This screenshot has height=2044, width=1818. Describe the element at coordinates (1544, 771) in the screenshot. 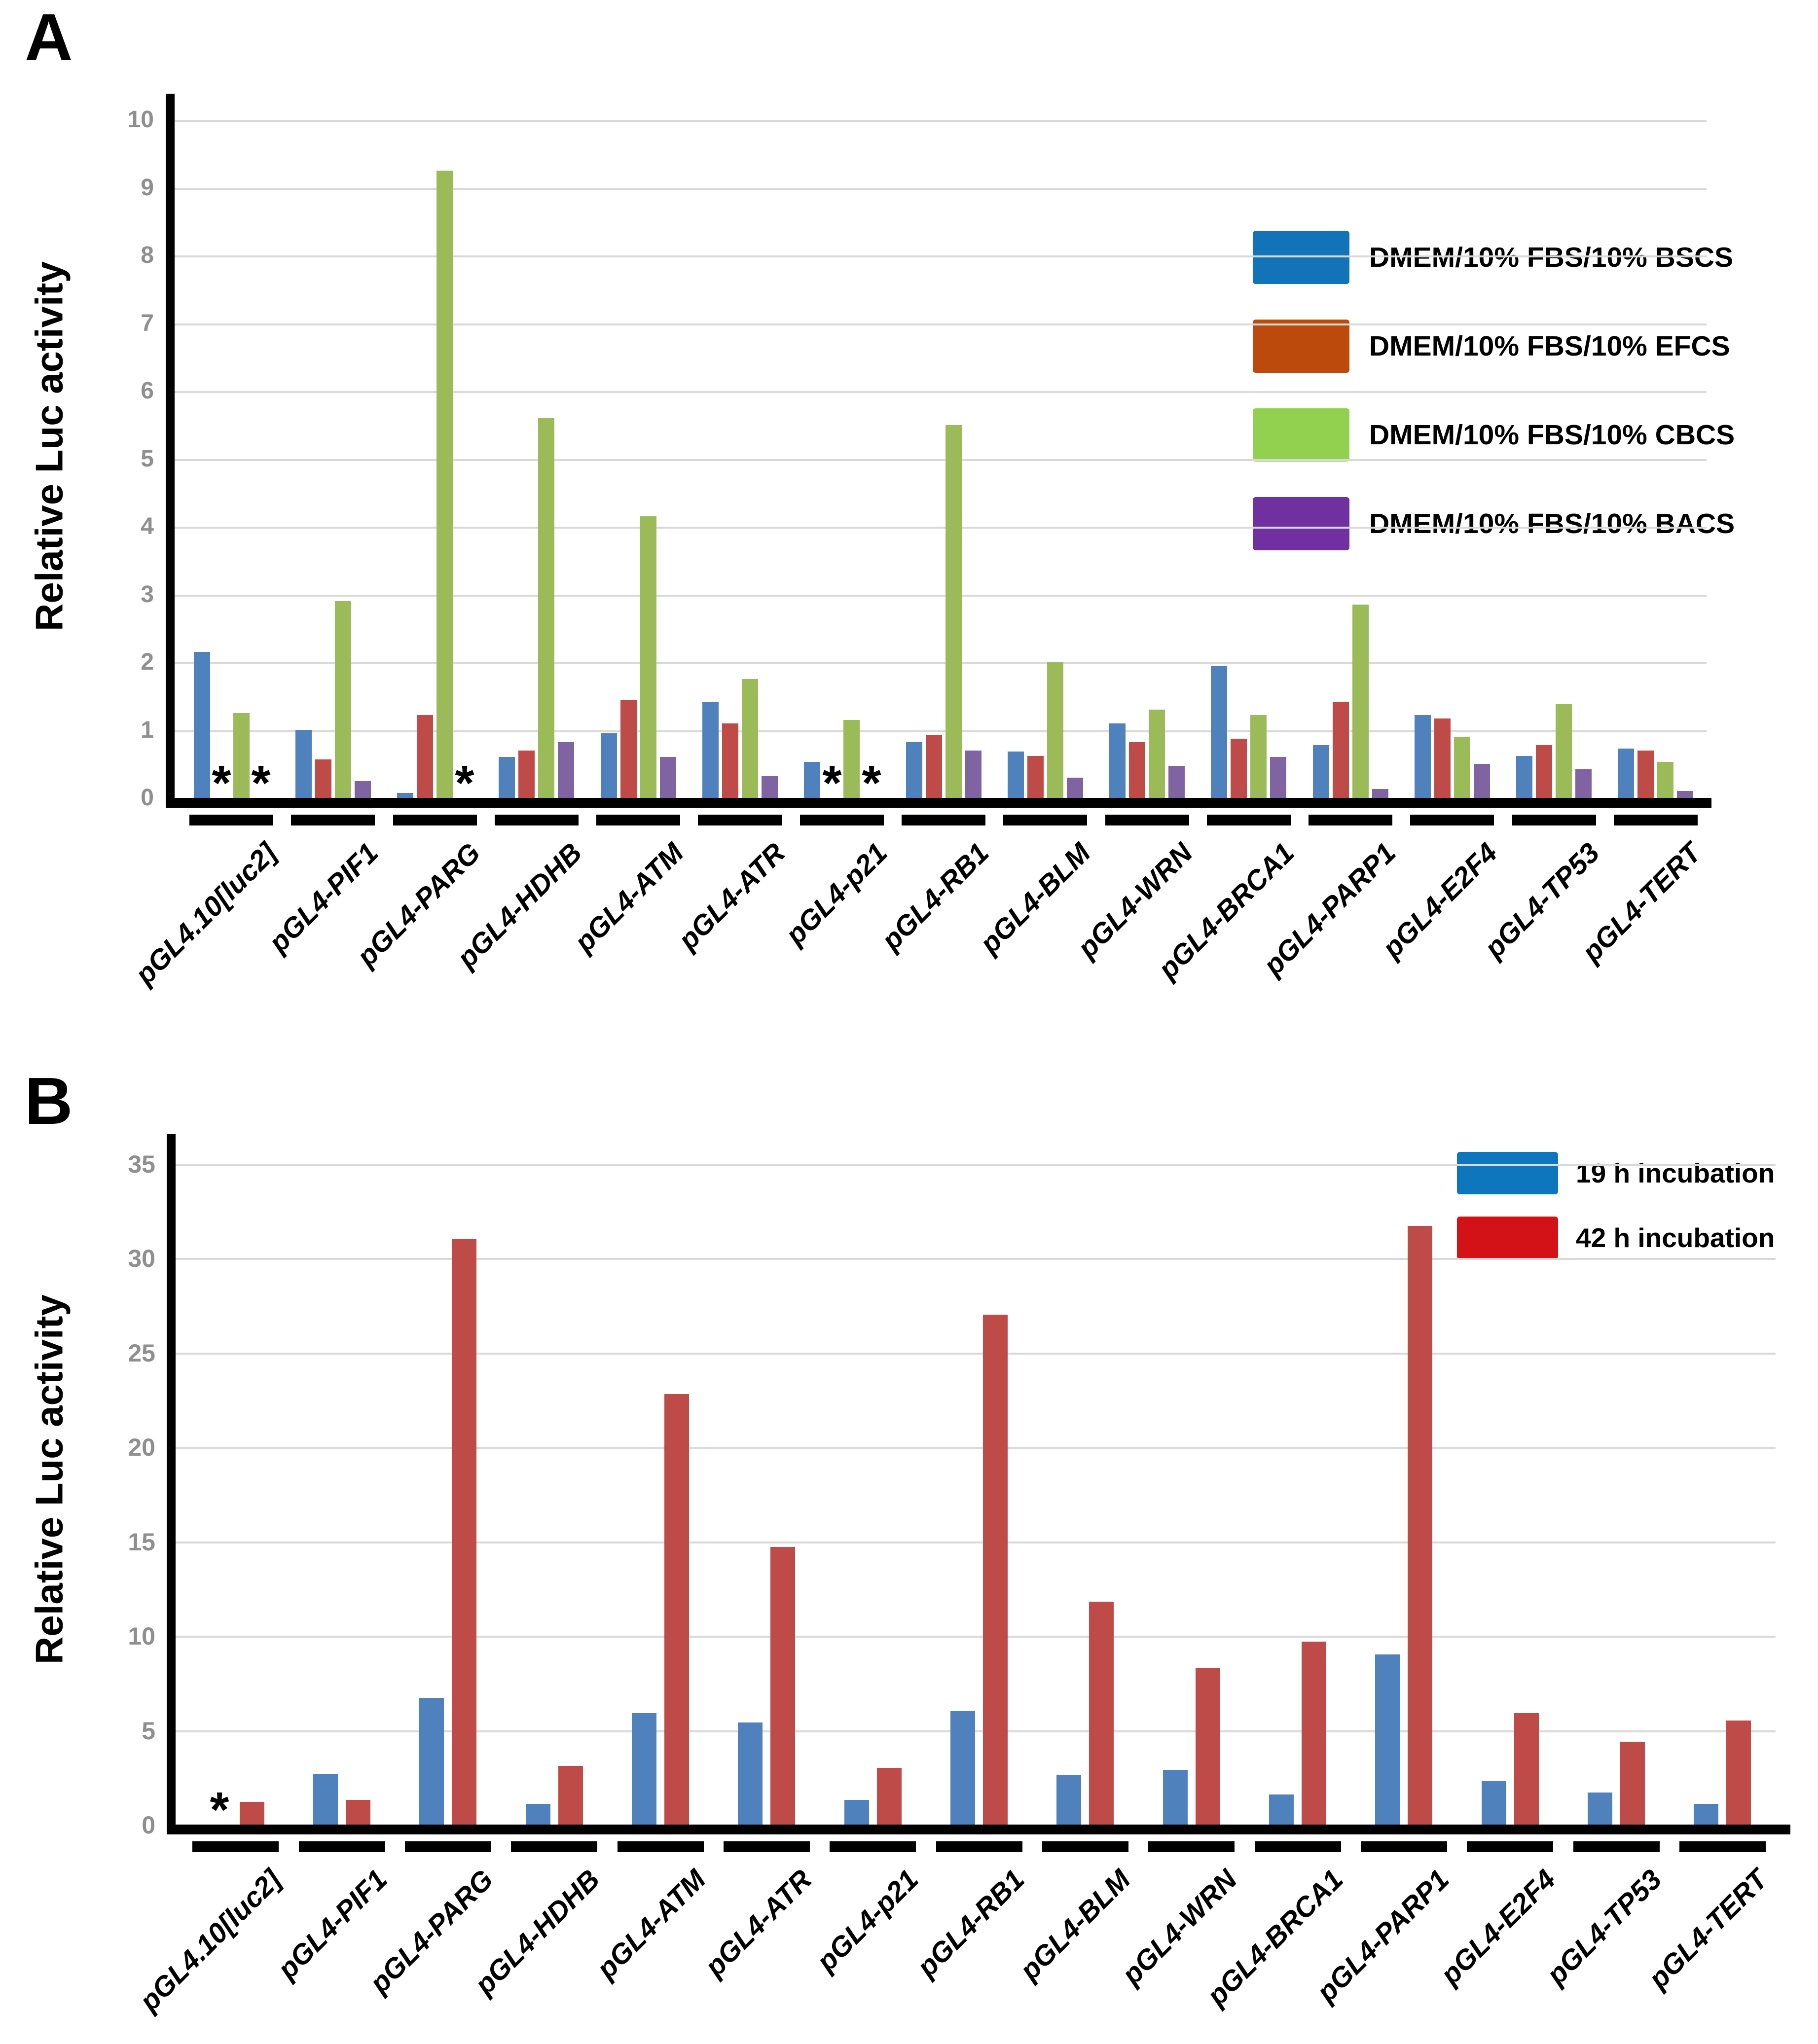

I see `bar-pGL4-TP53-series1` at that location.